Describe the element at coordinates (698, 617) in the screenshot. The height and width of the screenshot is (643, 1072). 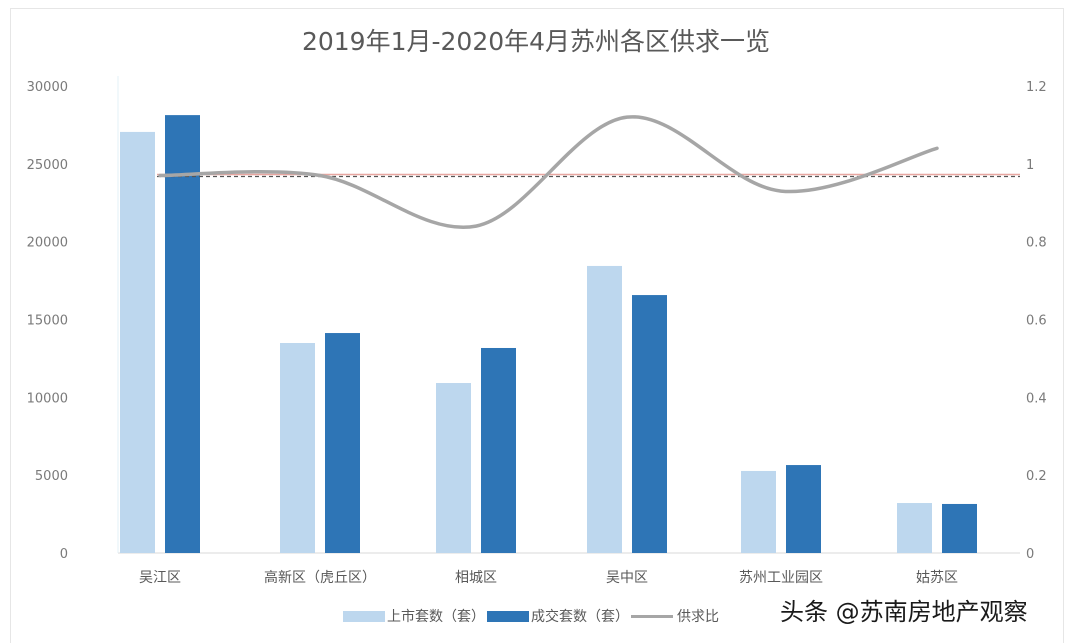
I see `legend-label-ratio: 供求比` at that location.